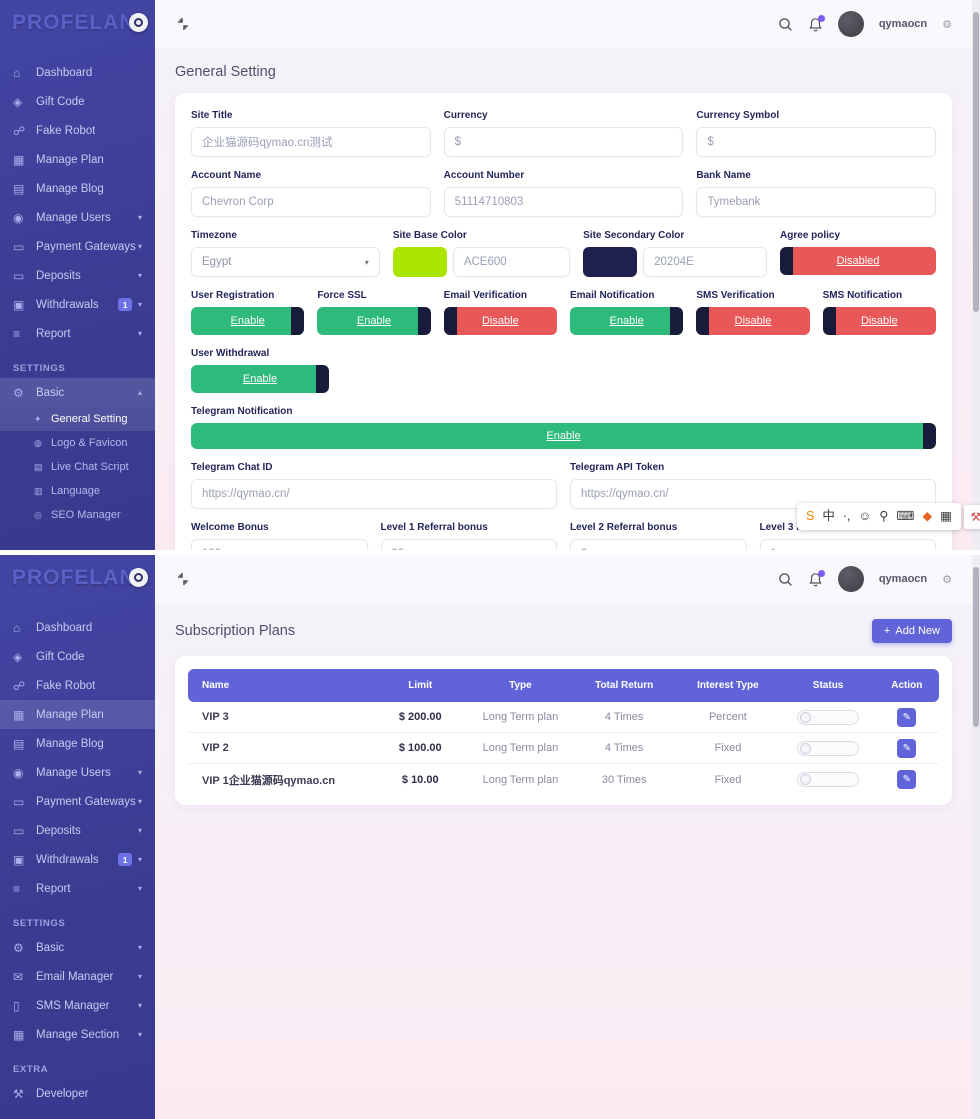 The width and height of the screenshot is (980, 1119). What do you see at coordinates (279, 544) in the screenshot?
I see `welcome-bonus-input: 100` at bounding box center [279, 544].